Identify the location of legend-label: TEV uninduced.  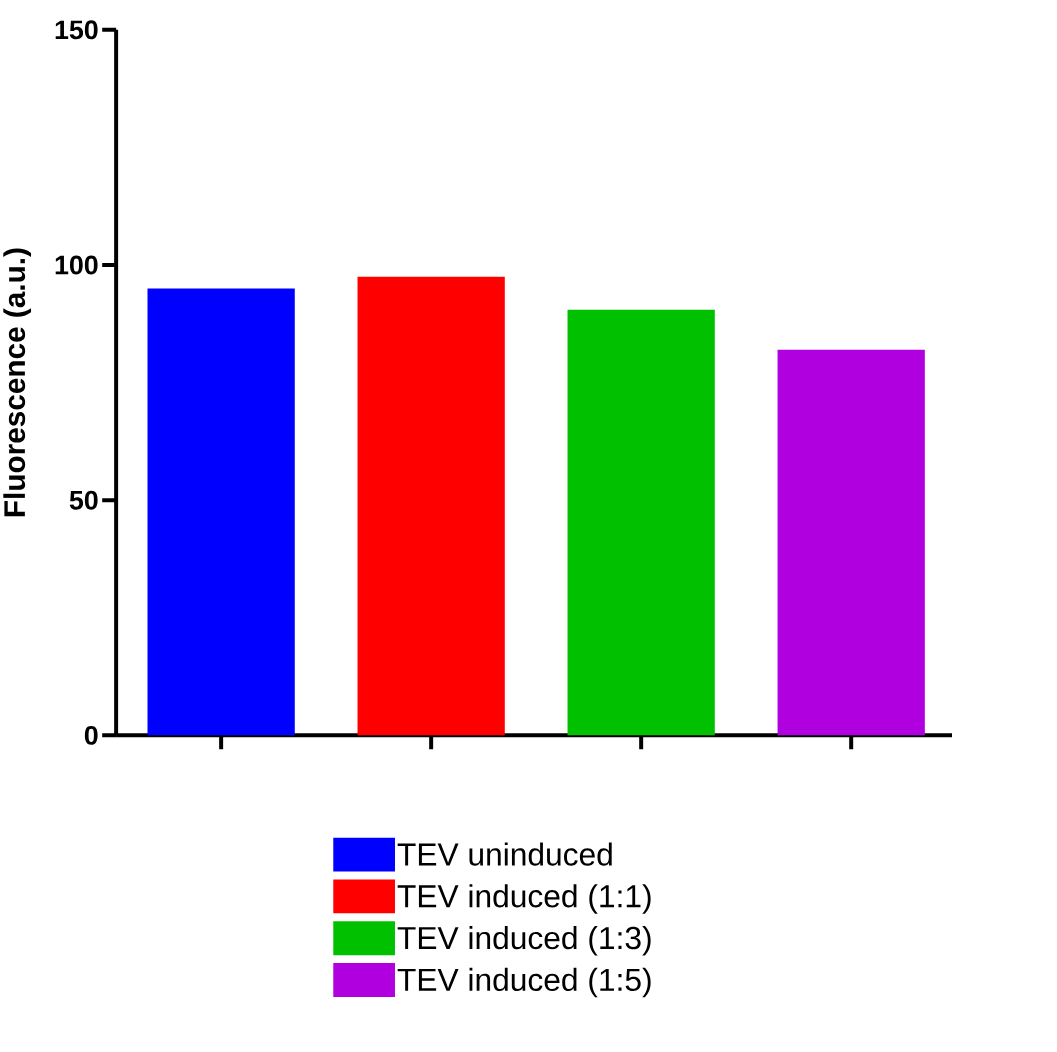
(504, 854).